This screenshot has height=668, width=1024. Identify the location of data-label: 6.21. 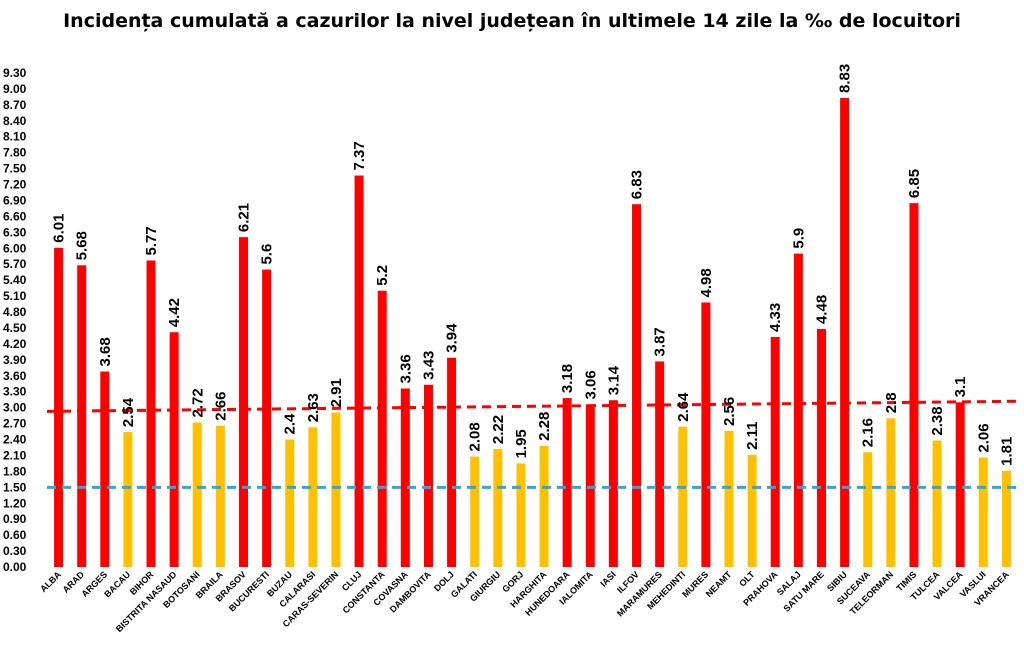
(244, 217).